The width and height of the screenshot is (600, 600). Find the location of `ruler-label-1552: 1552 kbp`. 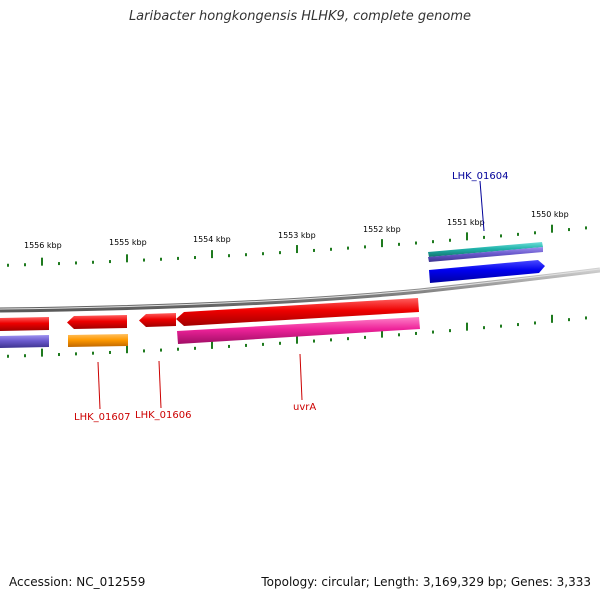

ruler-label-1552: 1552 kbp is located at coordinates (382, 229).